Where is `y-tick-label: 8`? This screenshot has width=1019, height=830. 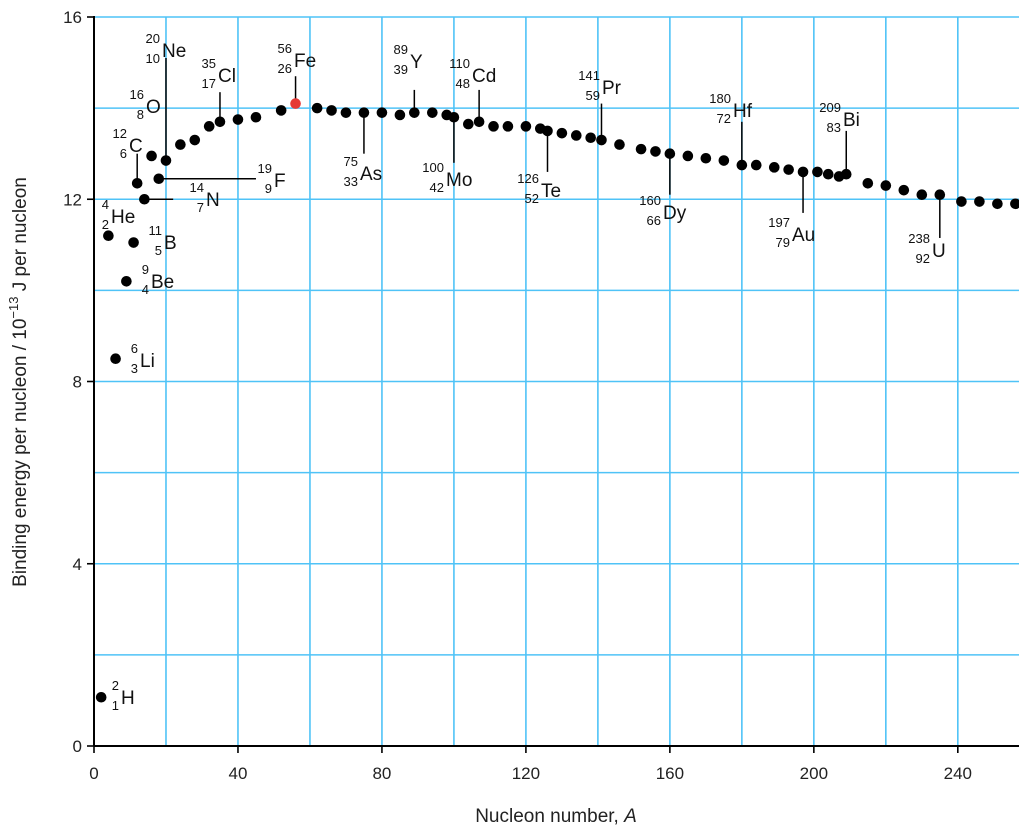 y-tick-label: 8 is located at coordinates (77, 382).